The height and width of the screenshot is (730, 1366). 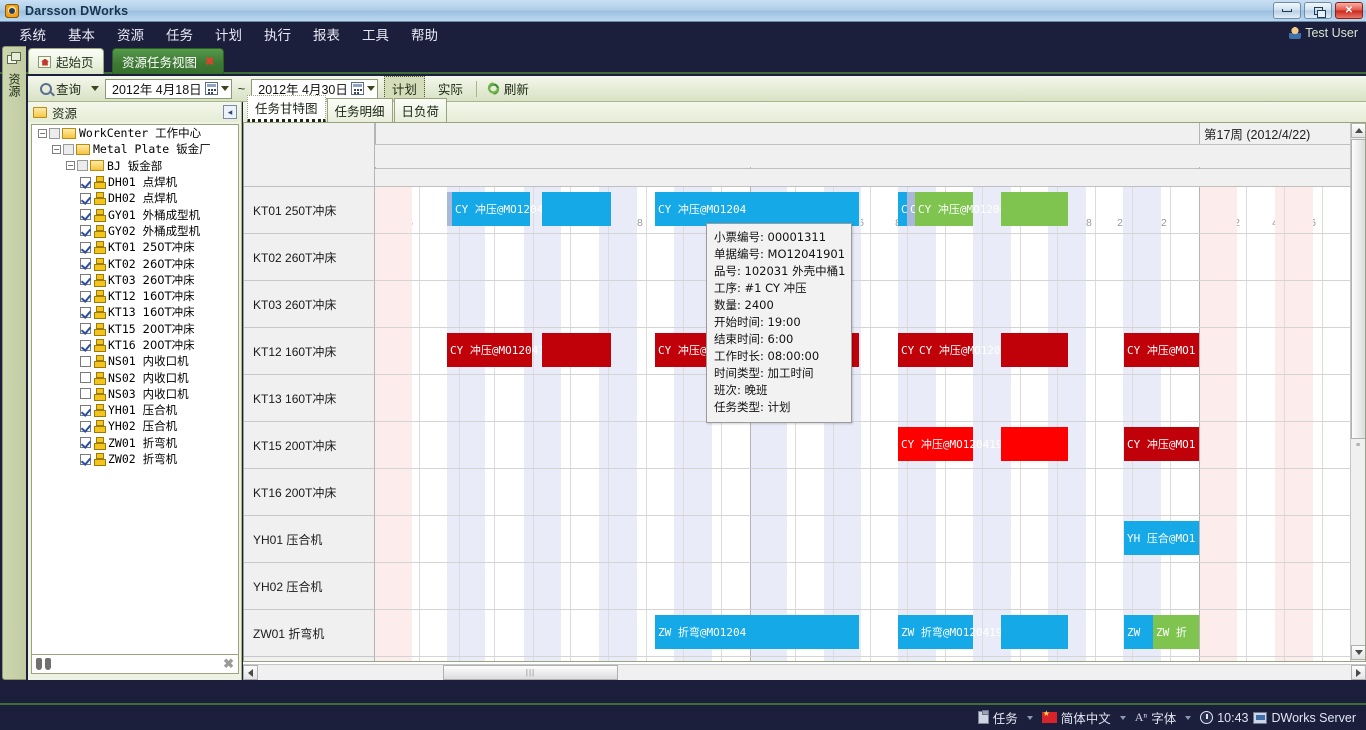 I want to click on tree-item-kt12: KT12 160T冲床, so click(x=135, y=296).